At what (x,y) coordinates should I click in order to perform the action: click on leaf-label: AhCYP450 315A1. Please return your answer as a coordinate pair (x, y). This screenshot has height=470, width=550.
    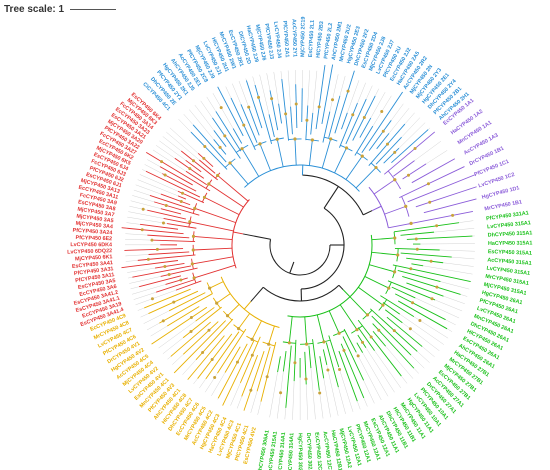
    Looking at the image, I should click on (273, 450).